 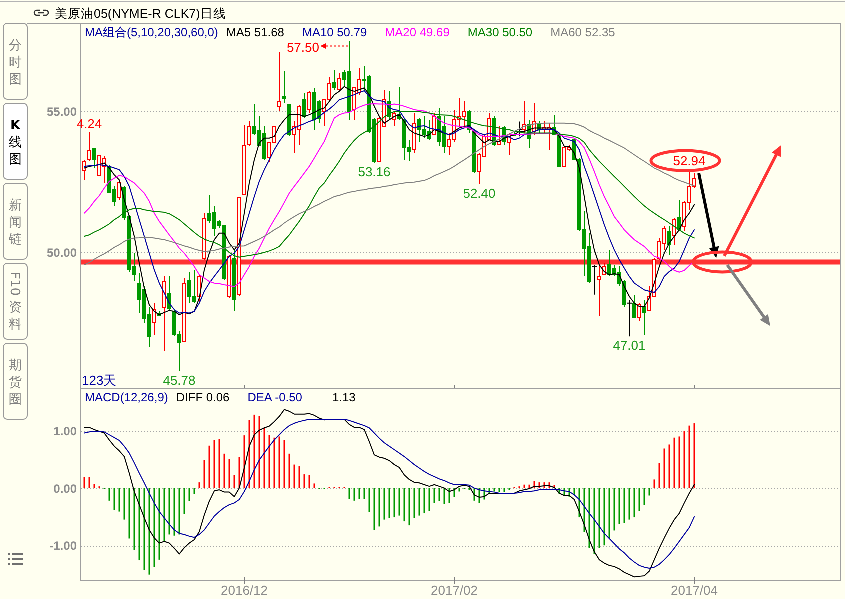 What do you see at coordinates (62, 253) in the screenshot?
I see `y-tick-label: 50.00` at bounding box center [62, 253].